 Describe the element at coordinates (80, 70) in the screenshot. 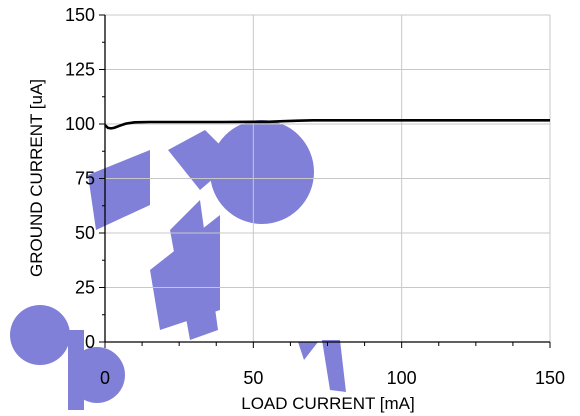

I see `y-tick-label-5: 125` at that location.